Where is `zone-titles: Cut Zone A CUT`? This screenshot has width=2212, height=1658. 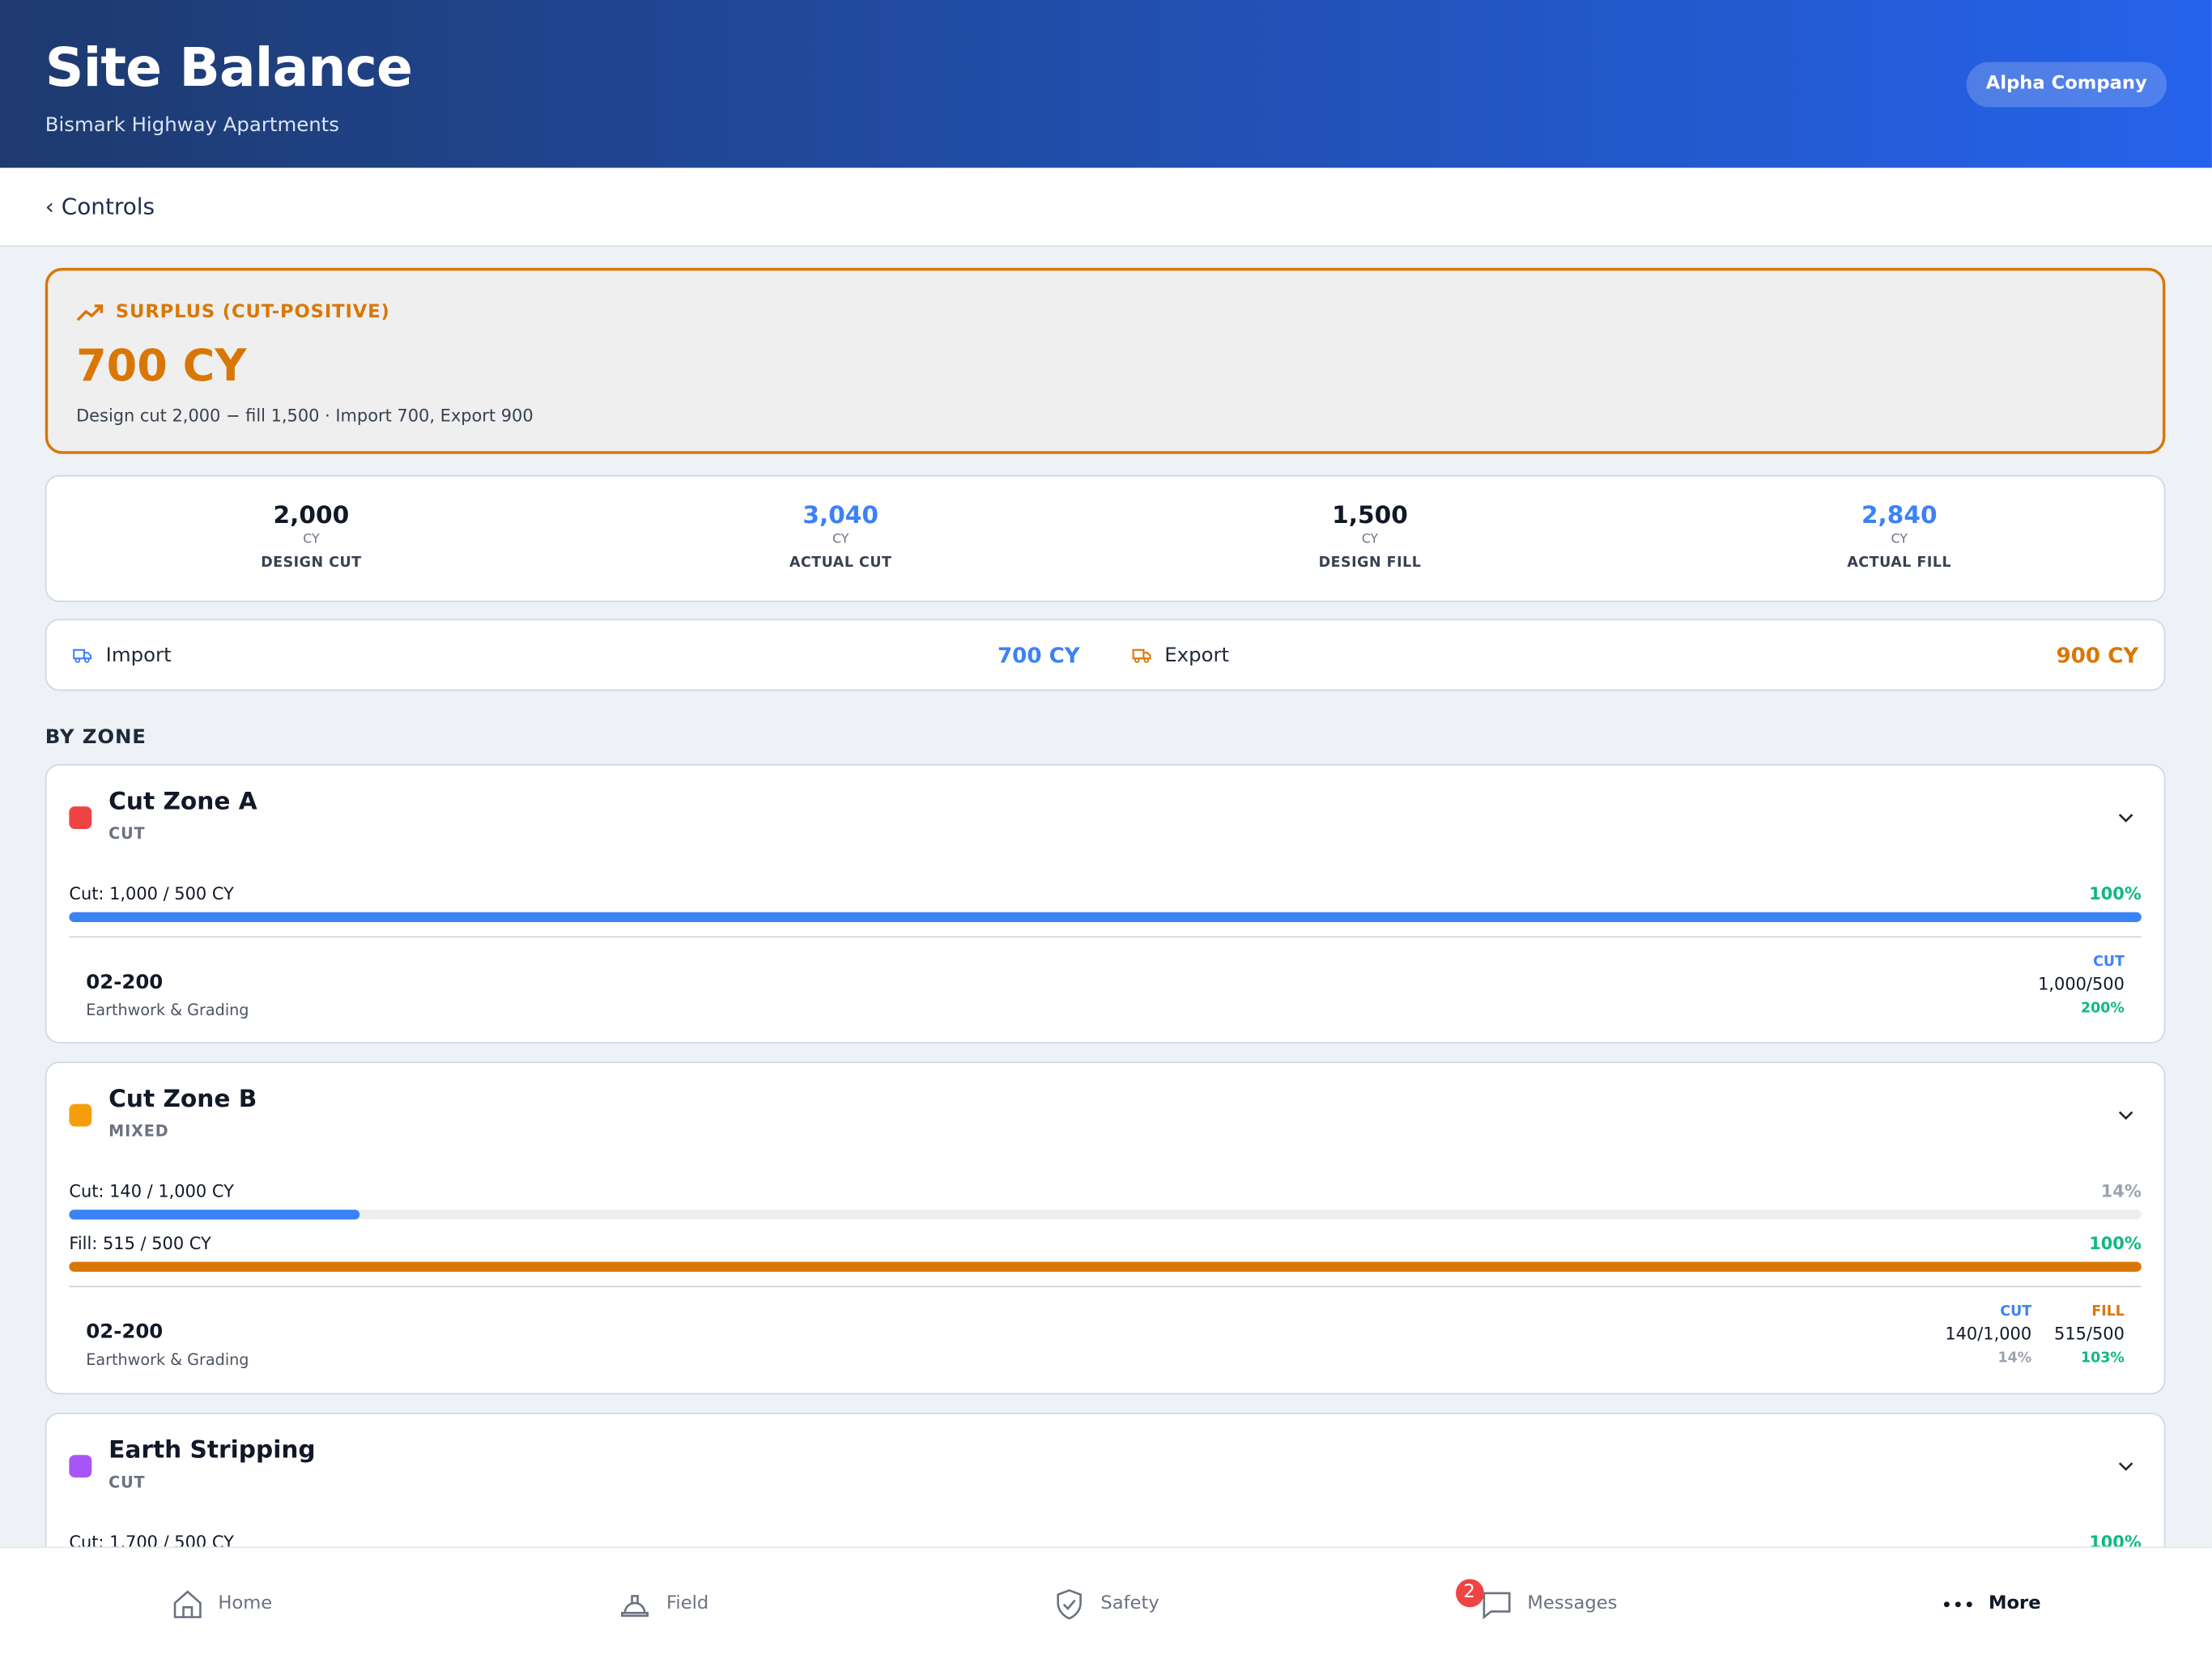 zone-titles: Cut Zone A CUT is located at coordinates (183, 815).